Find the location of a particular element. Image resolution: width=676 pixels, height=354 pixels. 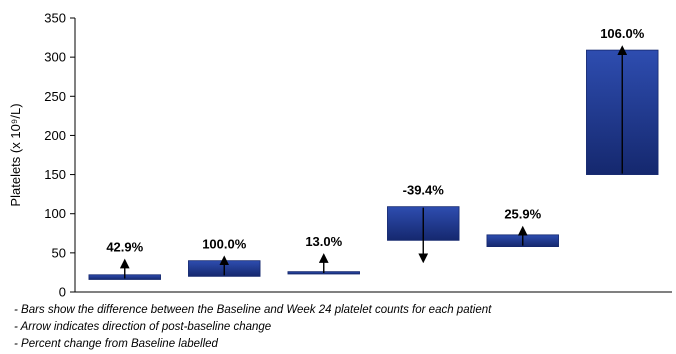

y-axis-label: Platelets (x 10⁹/L) is located at coordinates (15, 154).